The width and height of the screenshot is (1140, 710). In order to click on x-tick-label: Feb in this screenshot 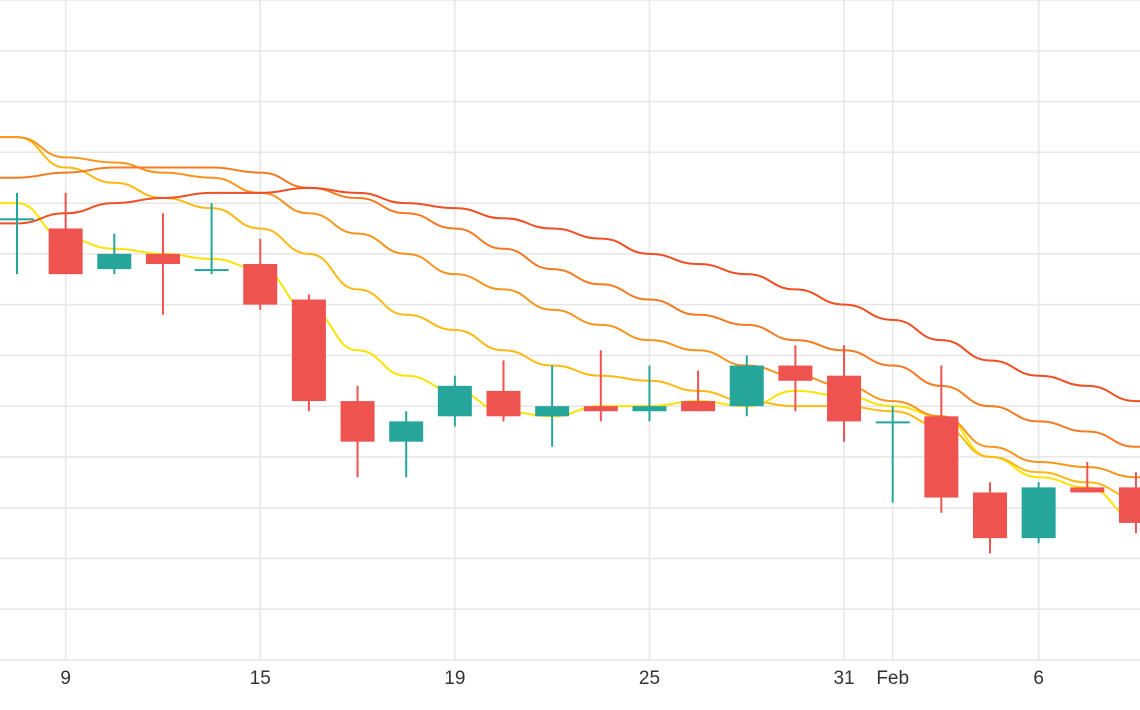, I will do `click(892, 678)`.